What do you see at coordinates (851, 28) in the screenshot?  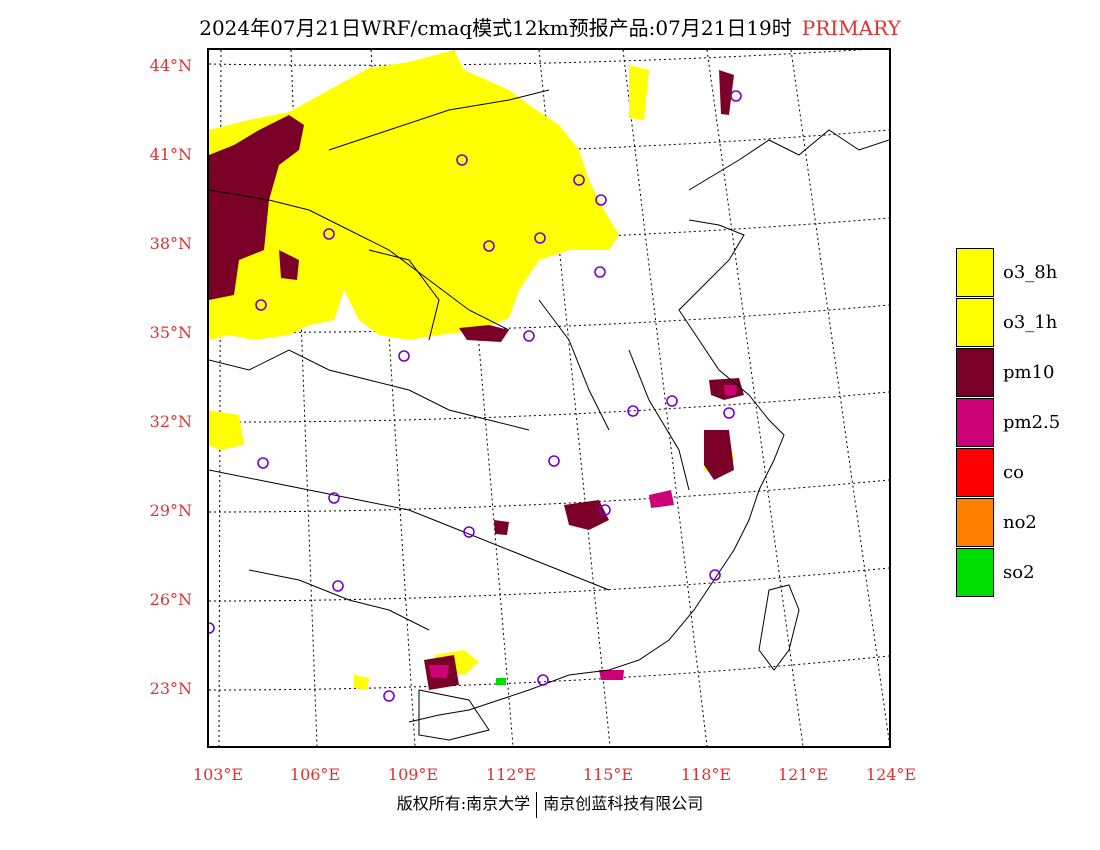 I see `primary-tag: PRIMARY` at bounding box center [851, 28].